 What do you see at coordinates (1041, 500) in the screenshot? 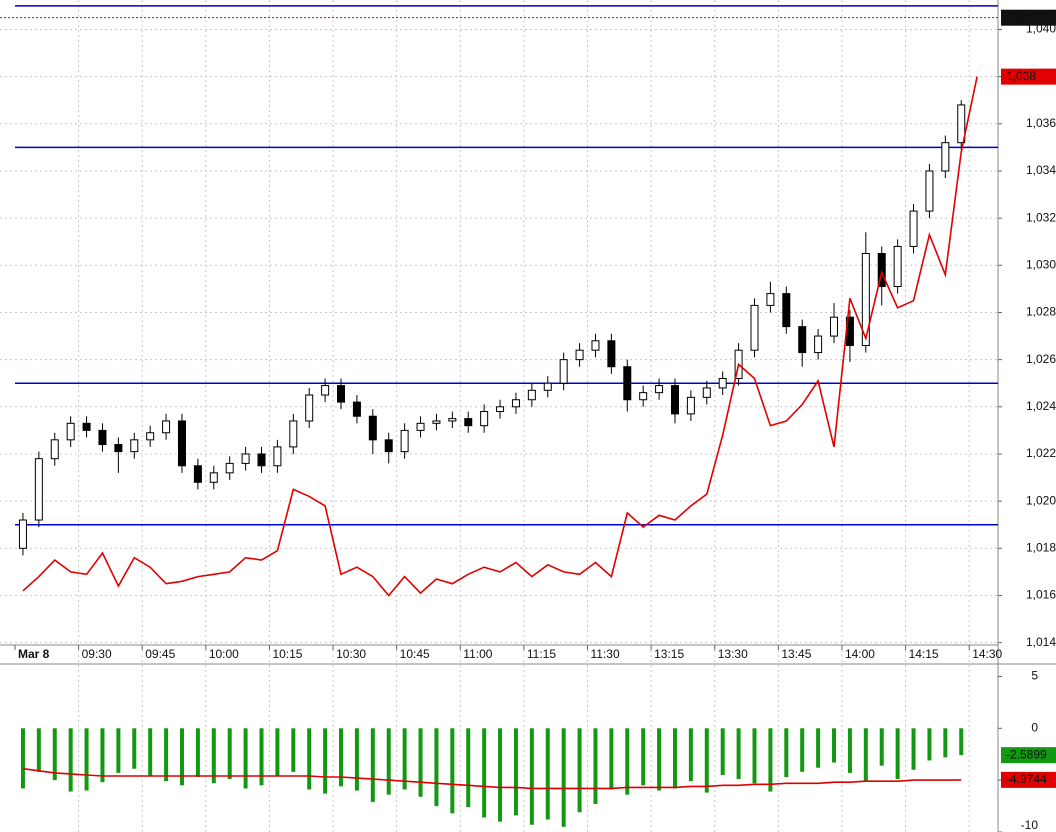
I see `y-tick-label: 1,020` at bounding box center [1041, 500].